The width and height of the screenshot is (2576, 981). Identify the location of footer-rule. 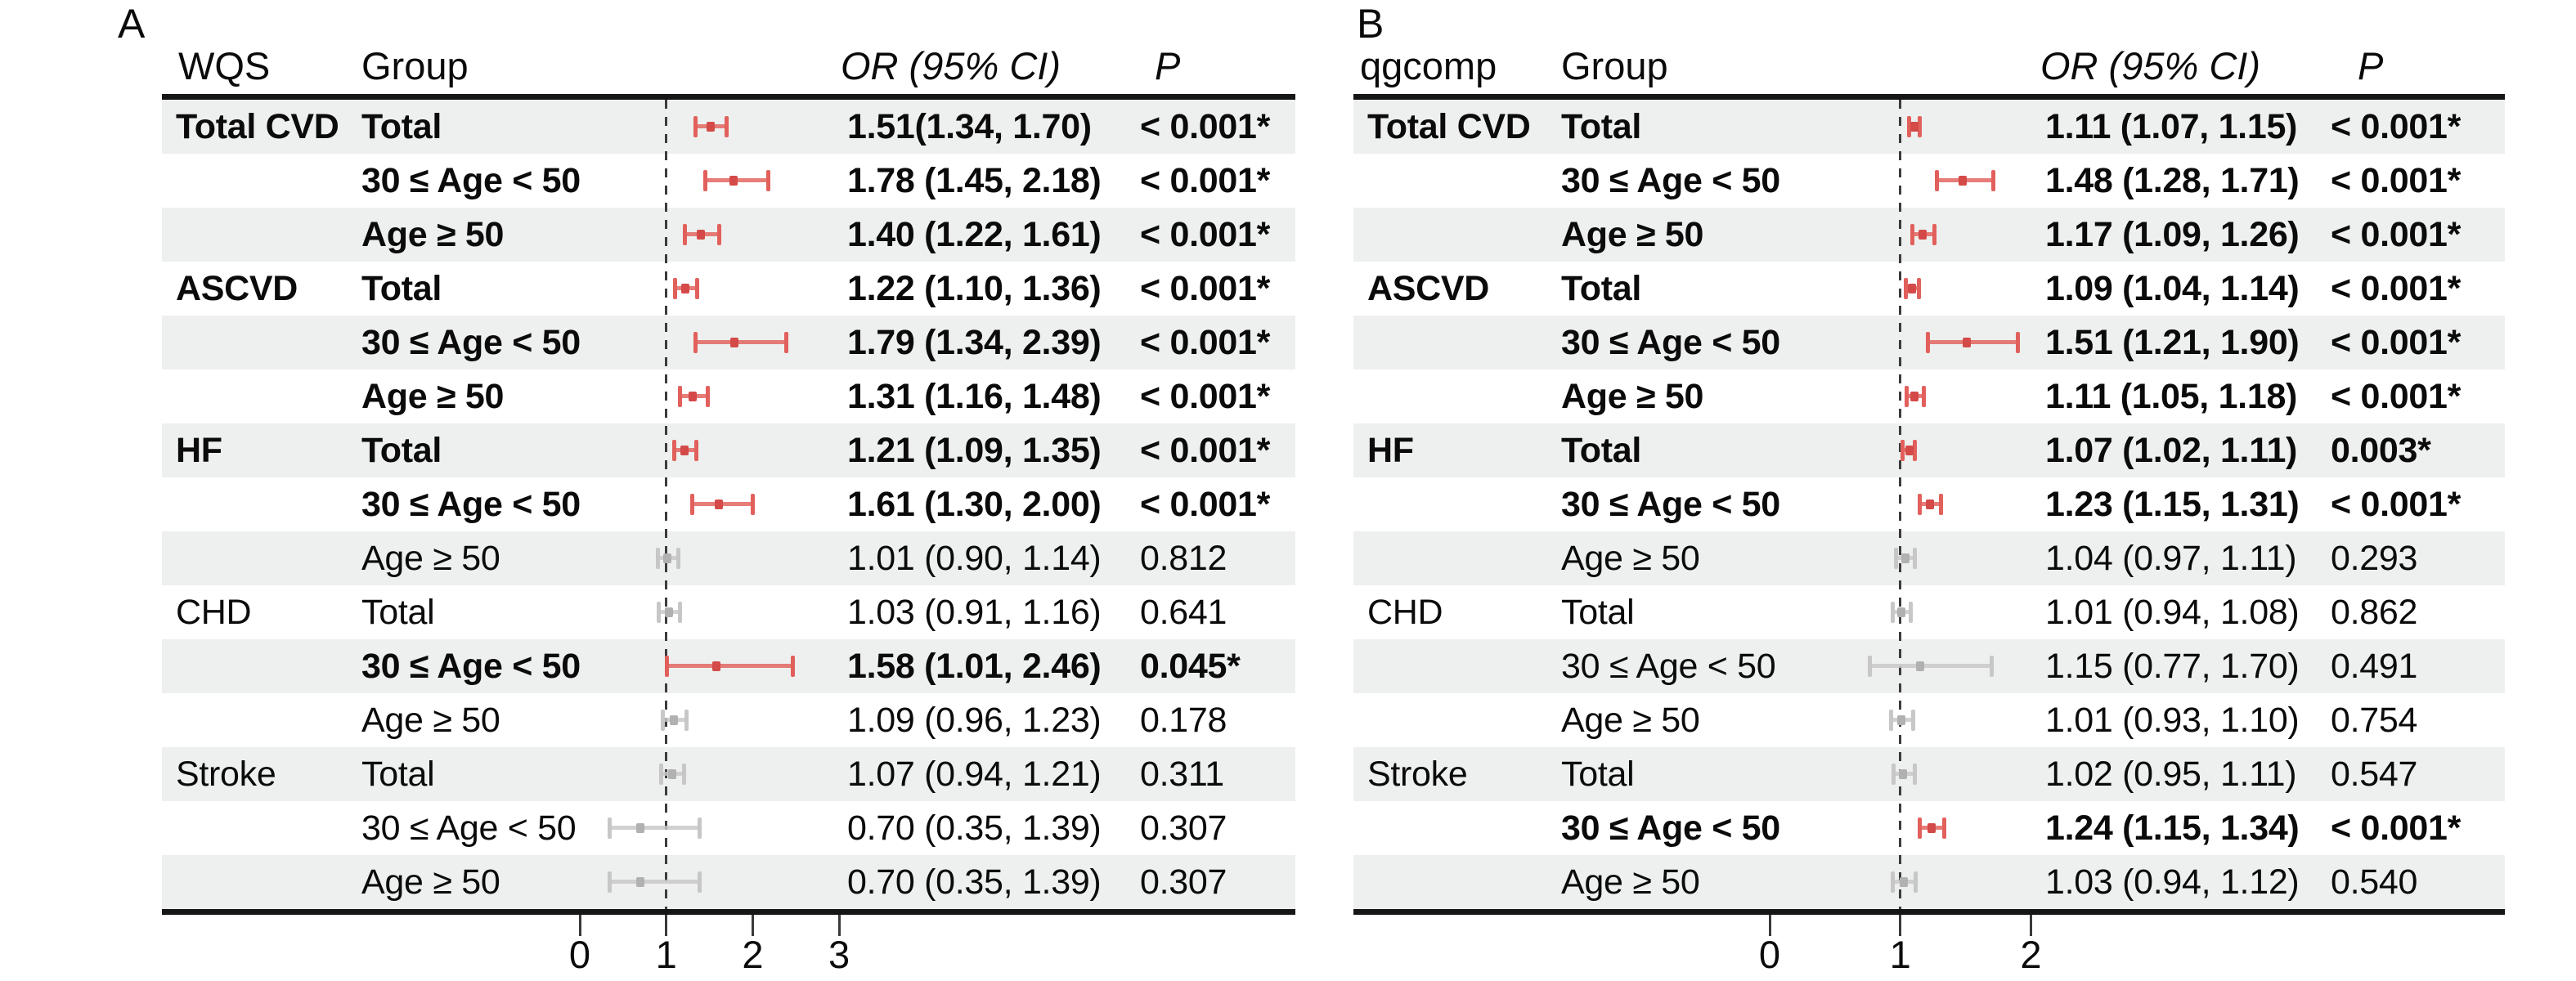
(1929, 912).